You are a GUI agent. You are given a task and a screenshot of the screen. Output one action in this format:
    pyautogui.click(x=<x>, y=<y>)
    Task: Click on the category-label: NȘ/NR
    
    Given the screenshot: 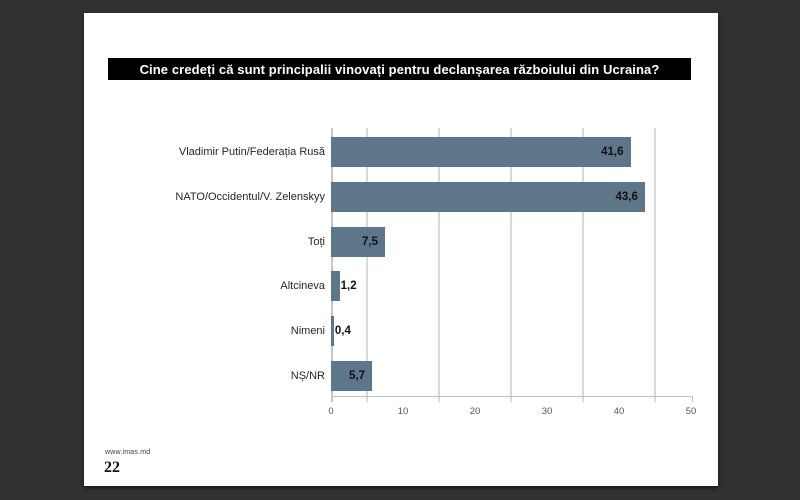 What is the action you would take?
    pyautogui.click(x=307, y=375)
    